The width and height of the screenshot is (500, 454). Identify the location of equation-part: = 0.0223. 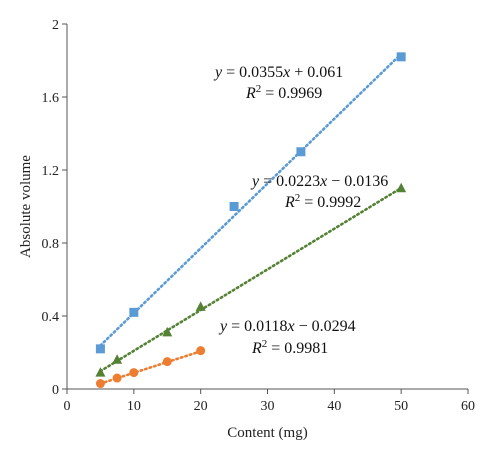
(289, 181).